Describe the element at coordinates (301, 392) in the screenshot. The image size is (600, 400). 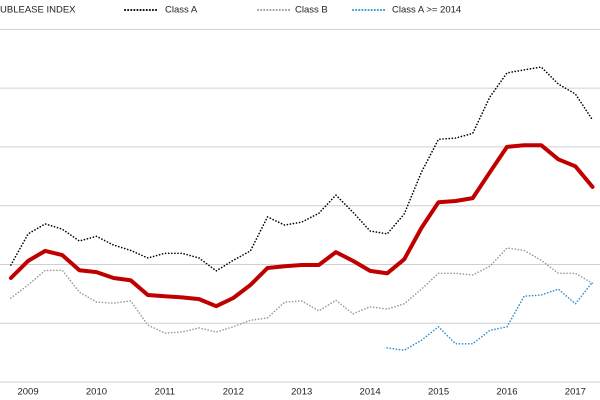
I see `x-tick-label: 2013` at that location.